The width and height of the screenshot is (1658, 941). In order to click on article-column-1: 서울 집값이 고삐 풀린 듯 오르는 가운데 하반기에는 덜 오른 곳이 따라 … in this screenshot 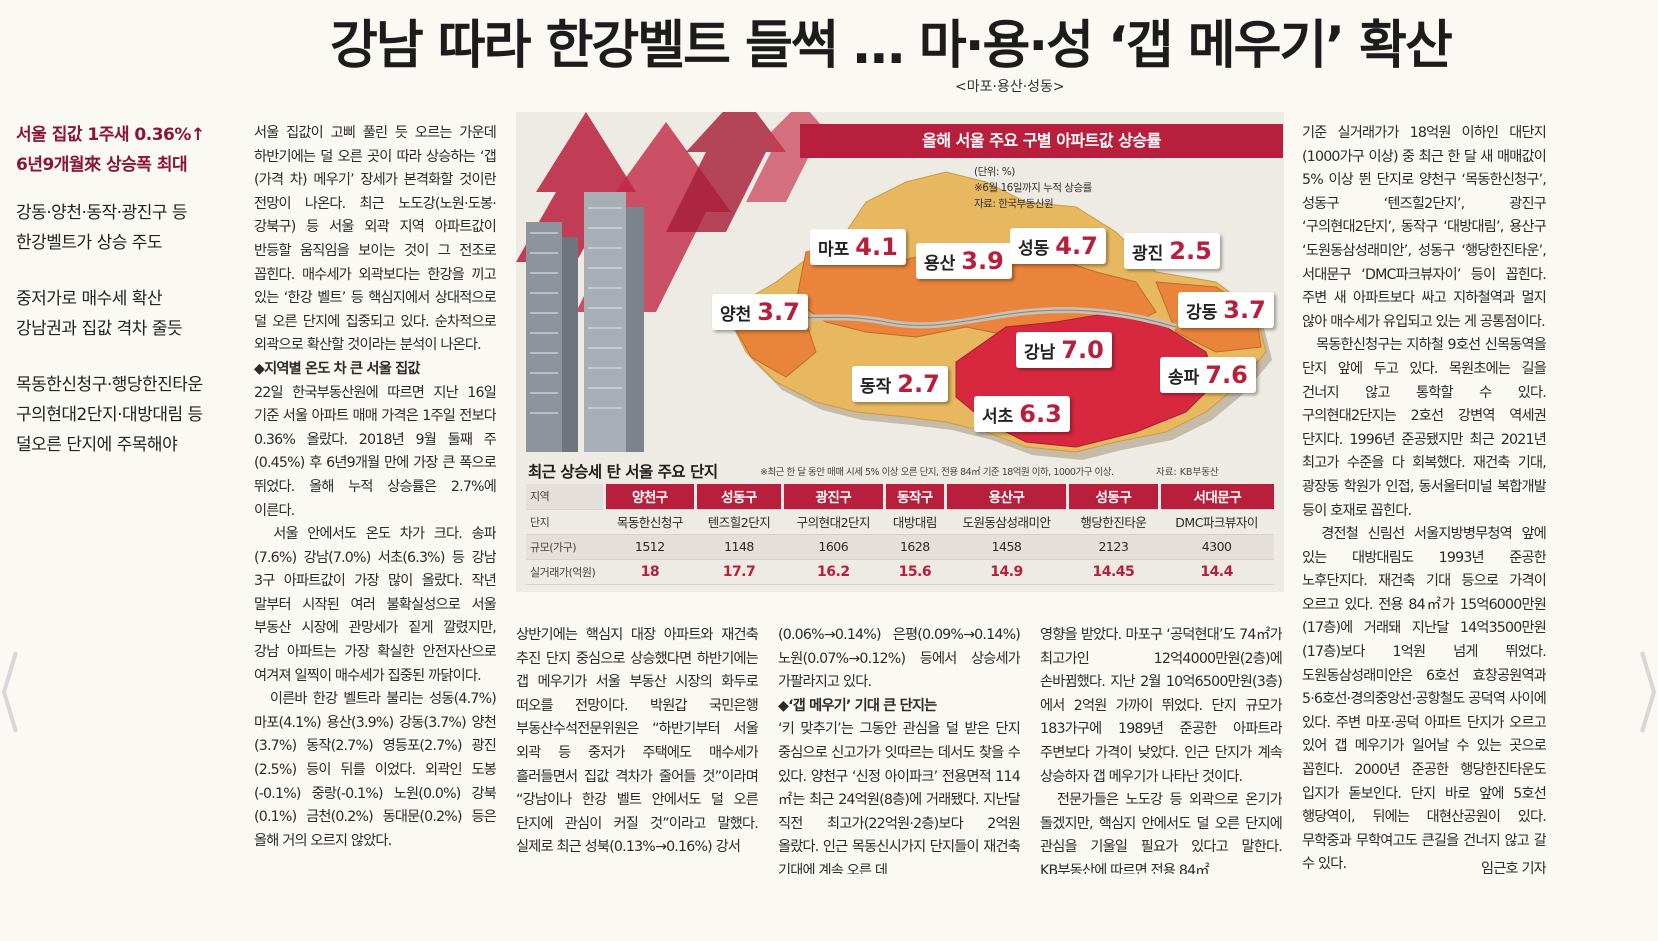, I will do `click(375, 487)`.